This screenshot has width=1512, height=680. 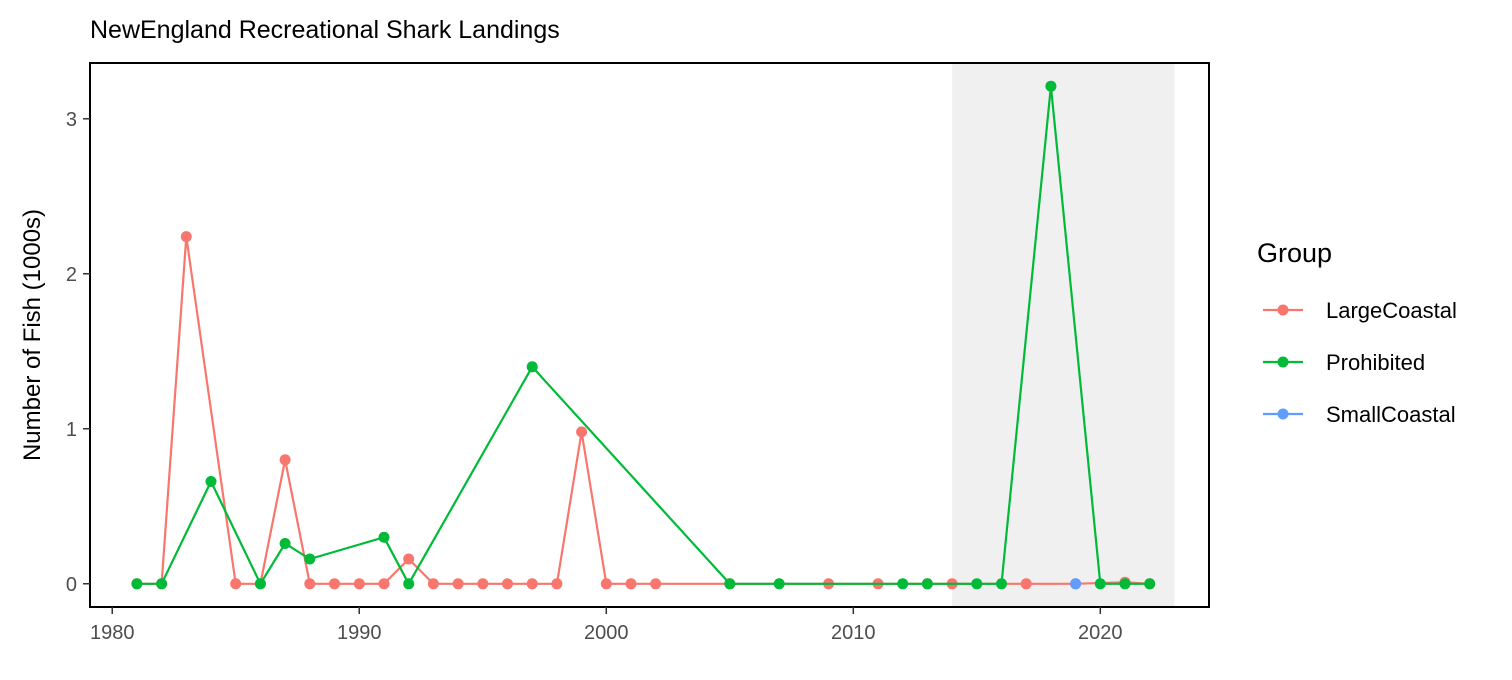 What do you see at coordinates (71, 430) in the screenshot?
I see `y-tick-label: 1` at bounding box center [71, 430].